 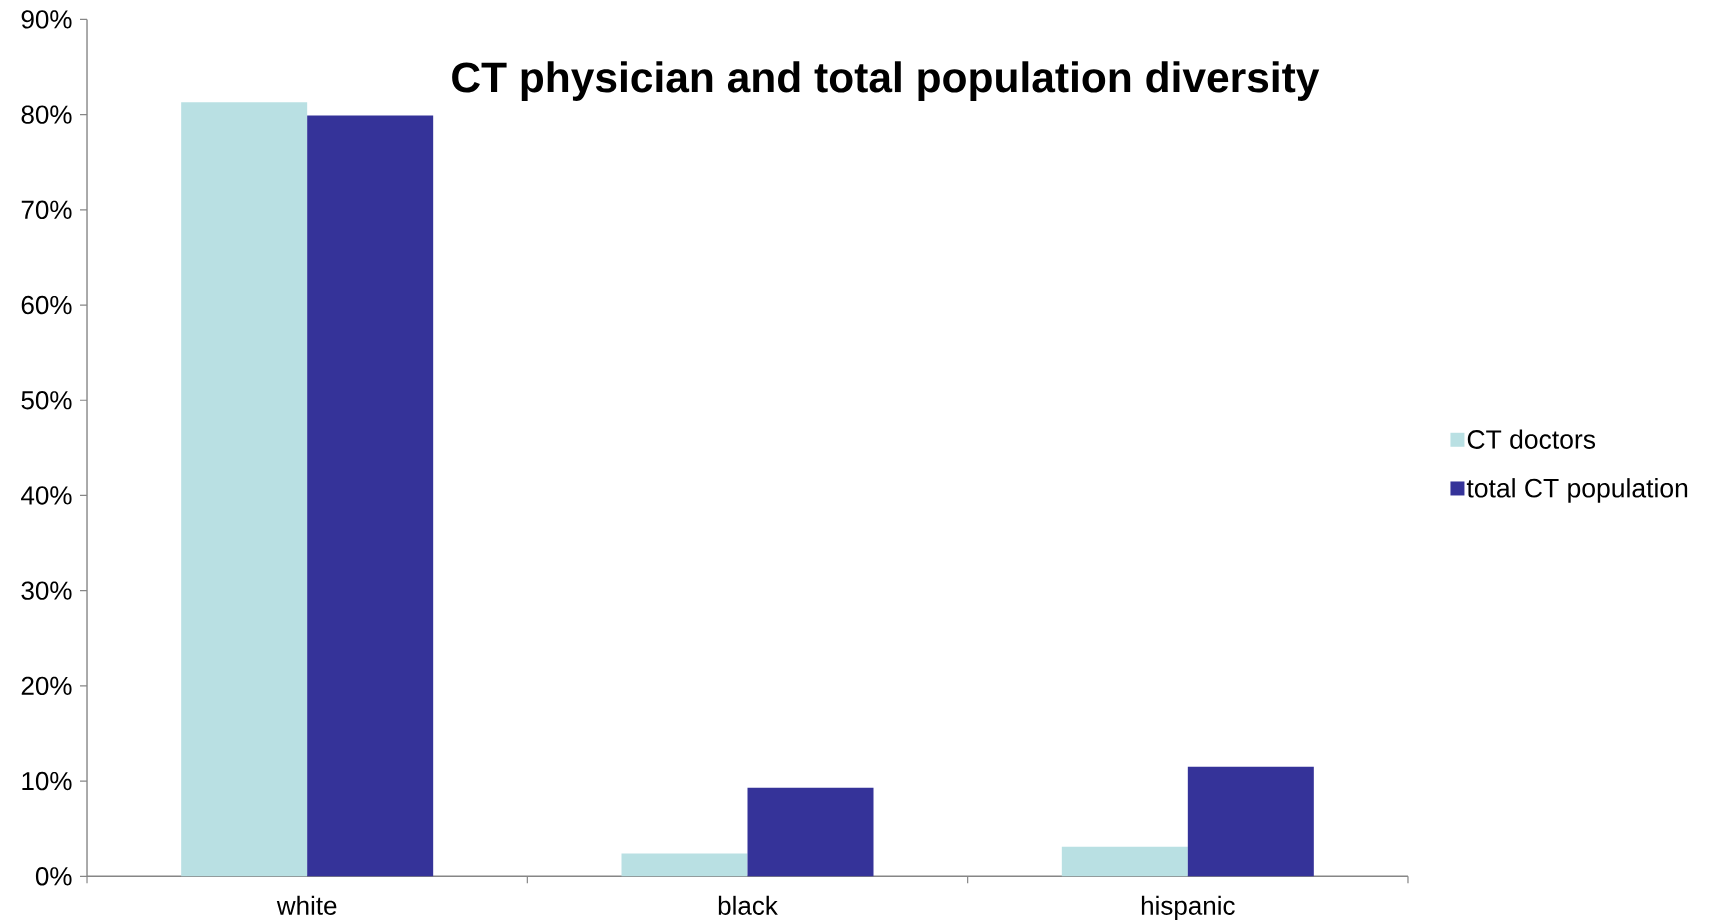 I want to click on legend-label: CT doctors, so click(x=1531, y=439).